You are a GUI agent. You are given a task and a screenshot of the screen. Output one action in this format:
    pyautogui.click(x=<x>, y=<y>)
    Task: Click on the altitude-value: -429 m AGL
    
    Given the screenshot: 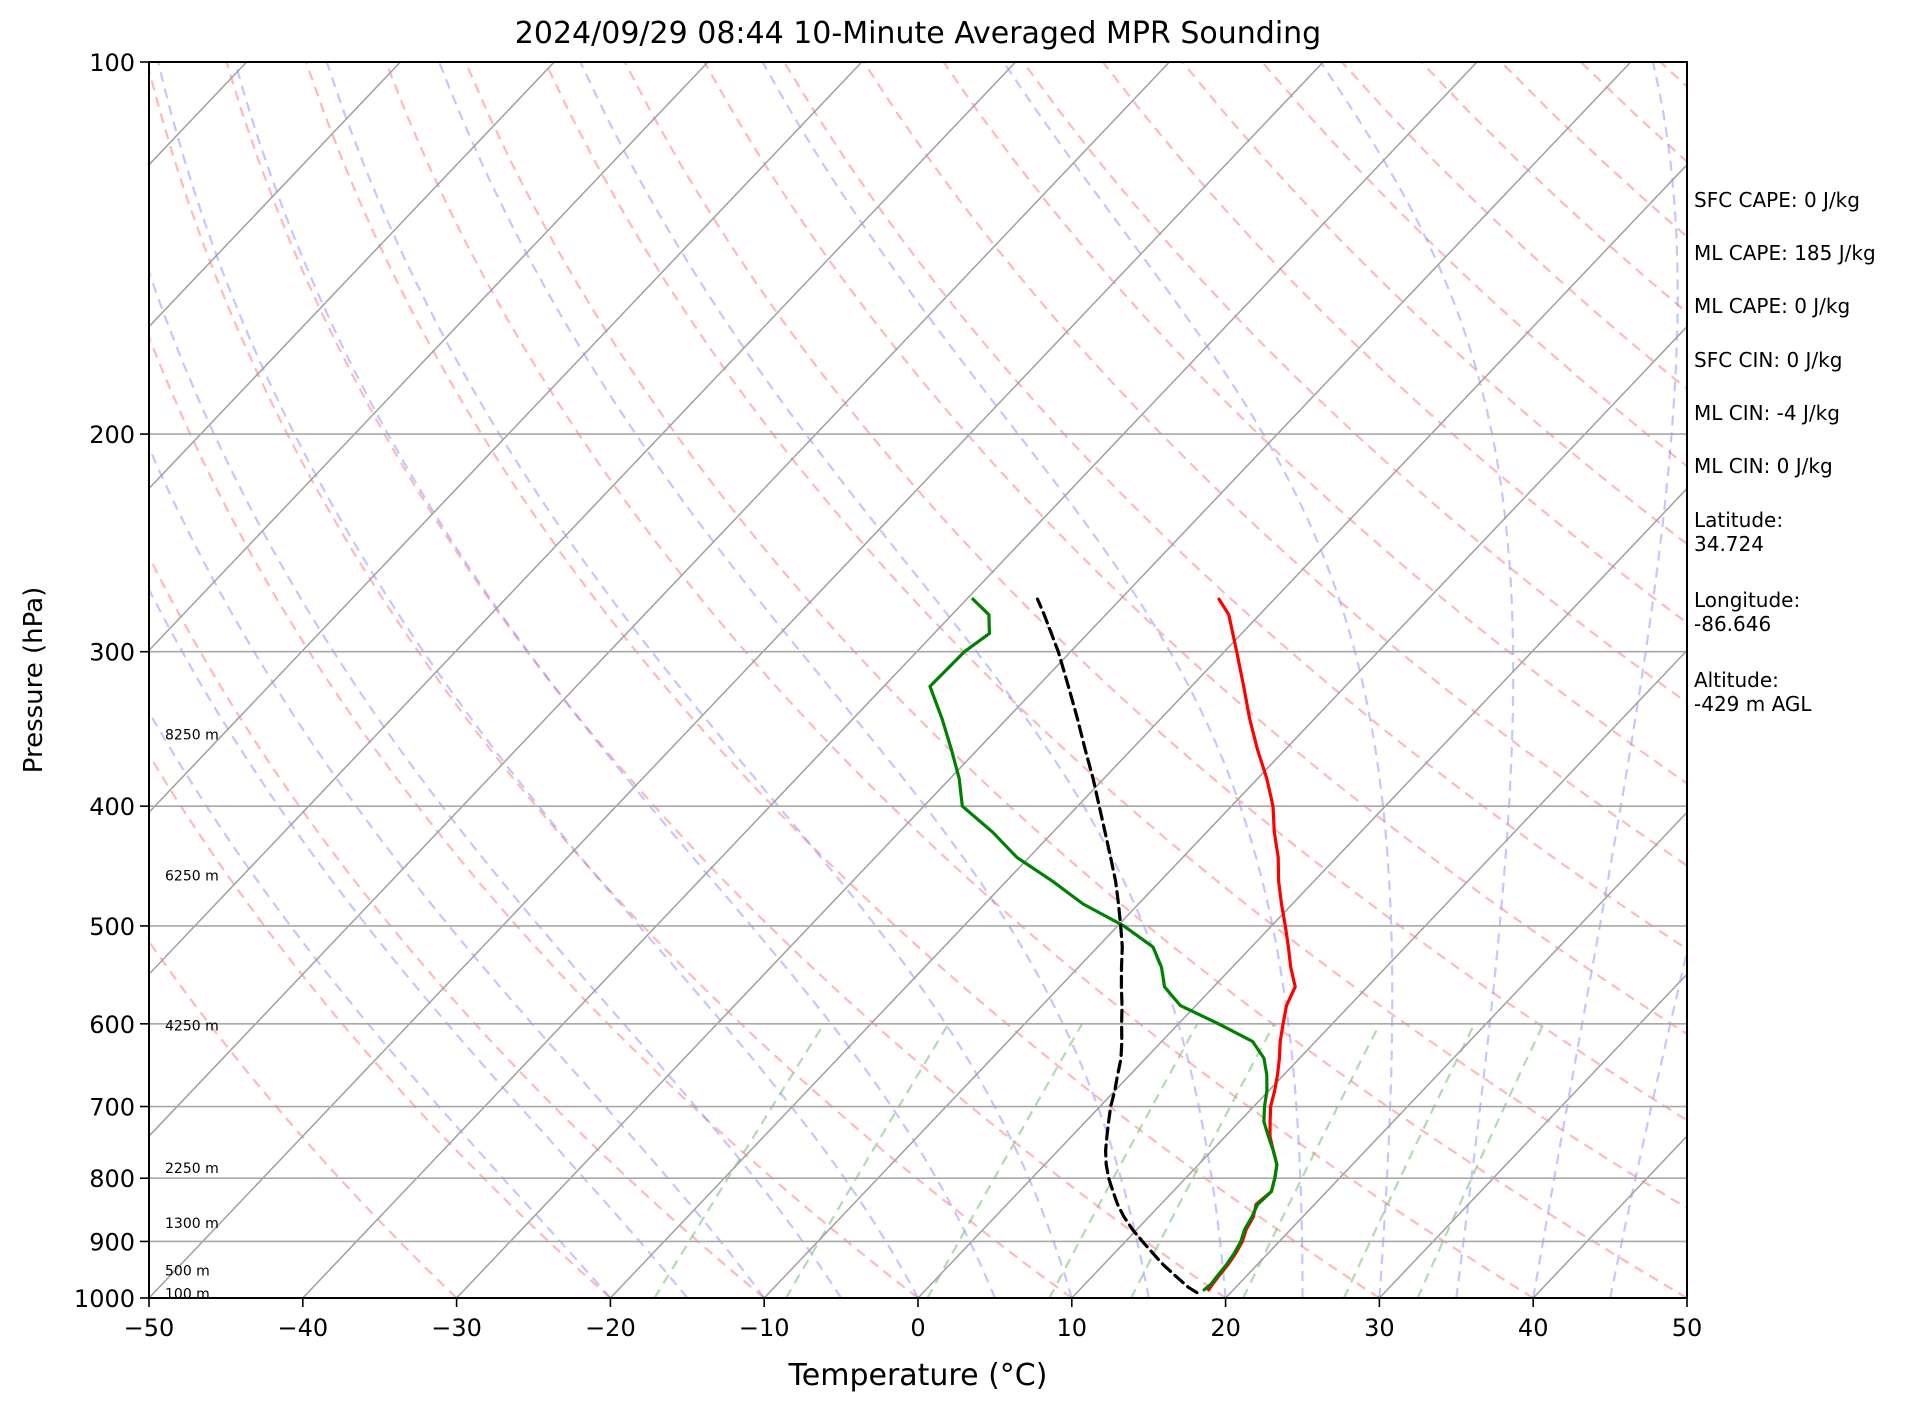 What is the action you would take?
    pyautogui.click(x=1753, y=704)
    